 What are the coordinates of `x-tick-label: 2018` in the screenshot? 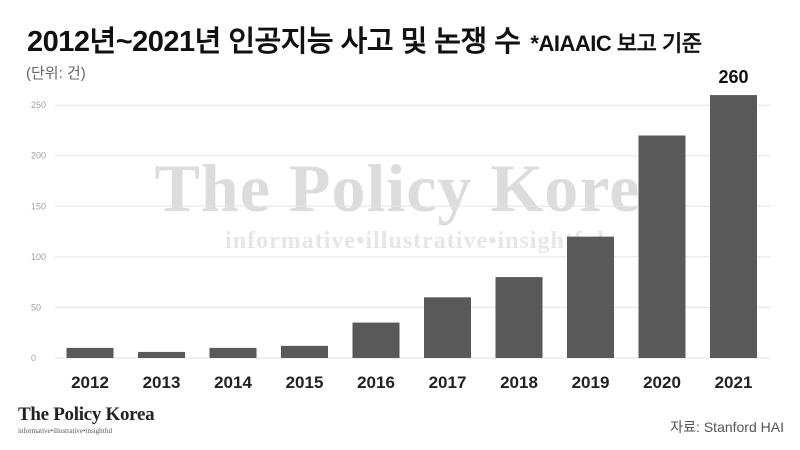 It's located at (519, 382).